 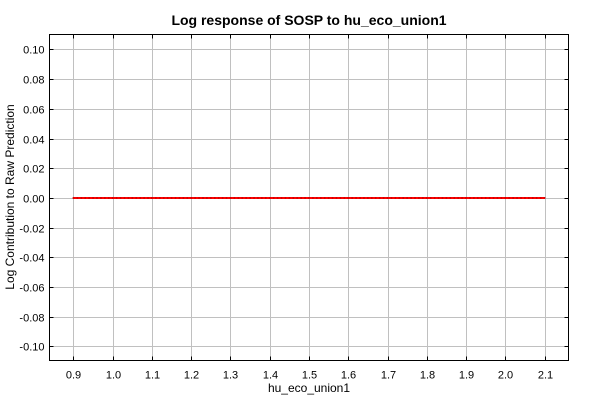 What do you see at coordinates (73, 376) in the screenshot?
I see `x-tick-label: 0.9` at bounding box center [73, 376].